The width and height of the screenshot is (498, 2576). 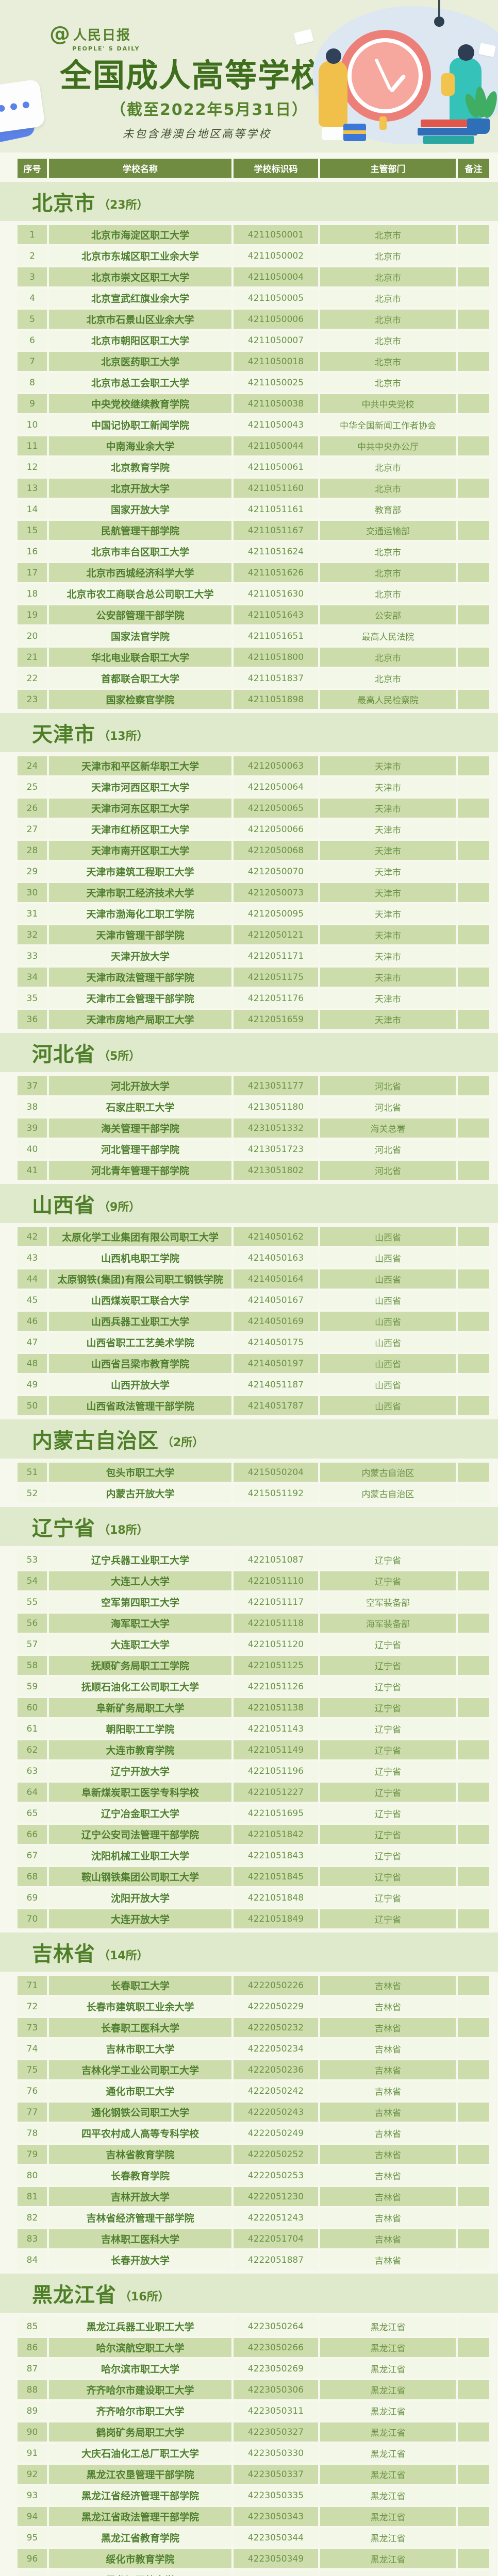 I want to click on school-code: 4221051118, so click(x=276, y=1623).